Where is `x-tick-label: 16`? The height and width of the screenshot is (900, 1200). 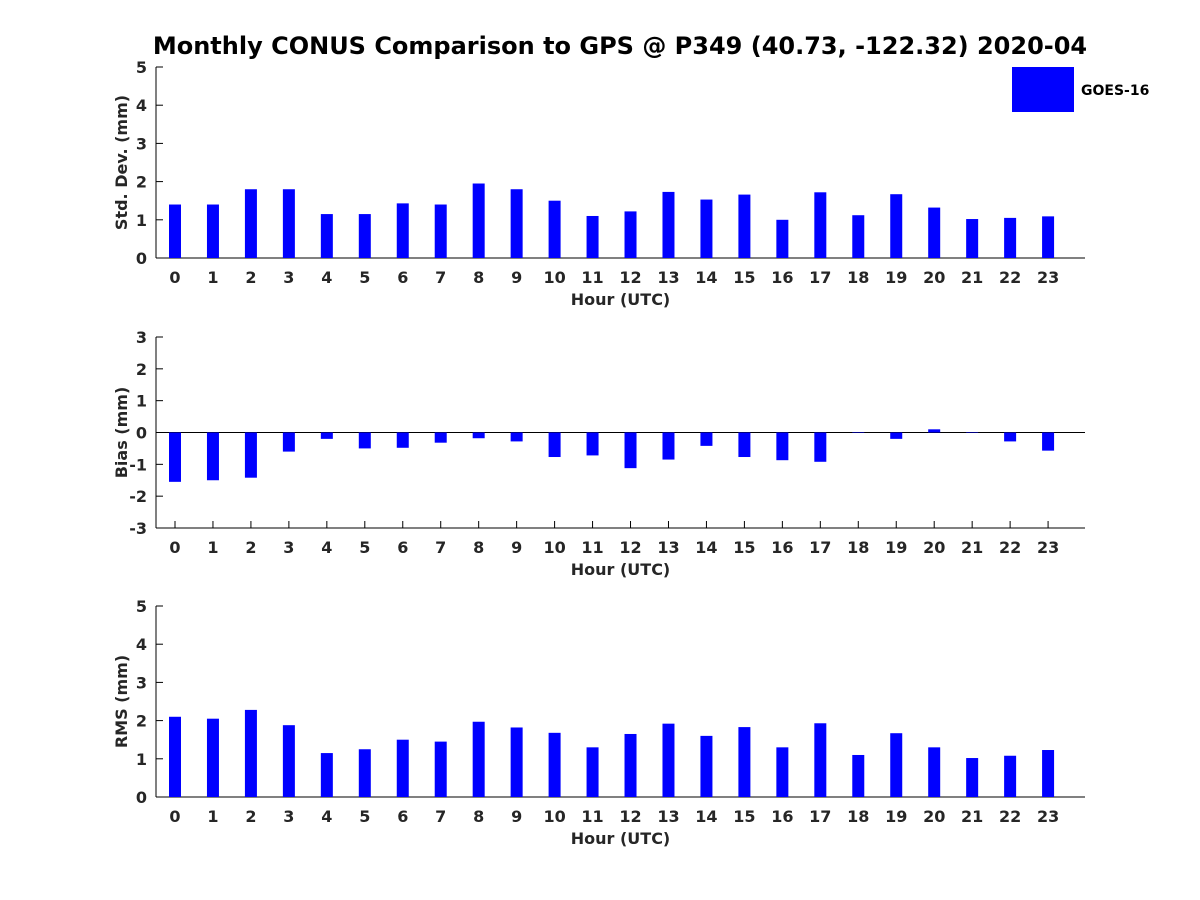
x-tick-label: 16 is located at coordinates (782, 816).